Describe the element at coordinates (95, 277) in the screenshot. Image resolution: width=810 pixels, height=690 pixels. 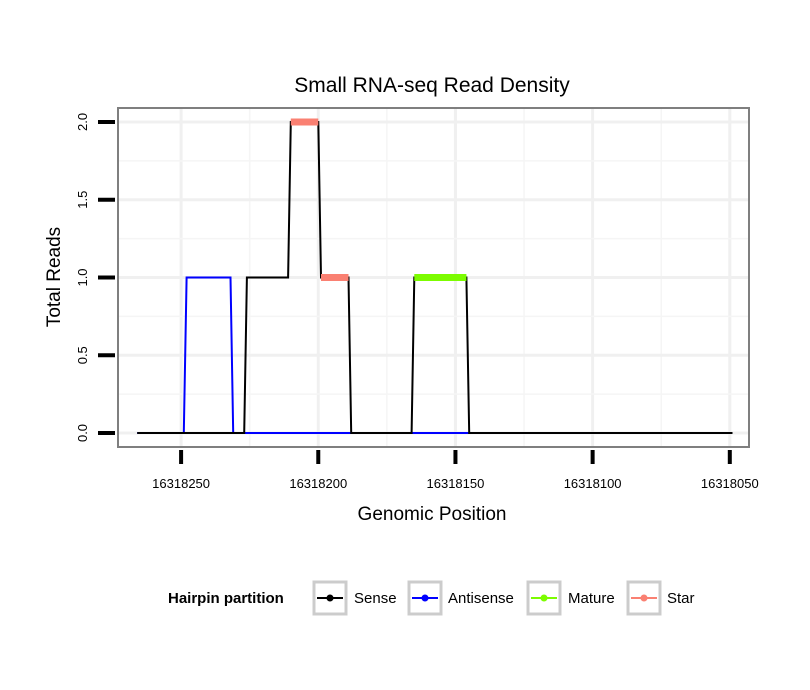
I see `y-axis: 0.0 0.5 1.0 1.5 2.0` at that location.